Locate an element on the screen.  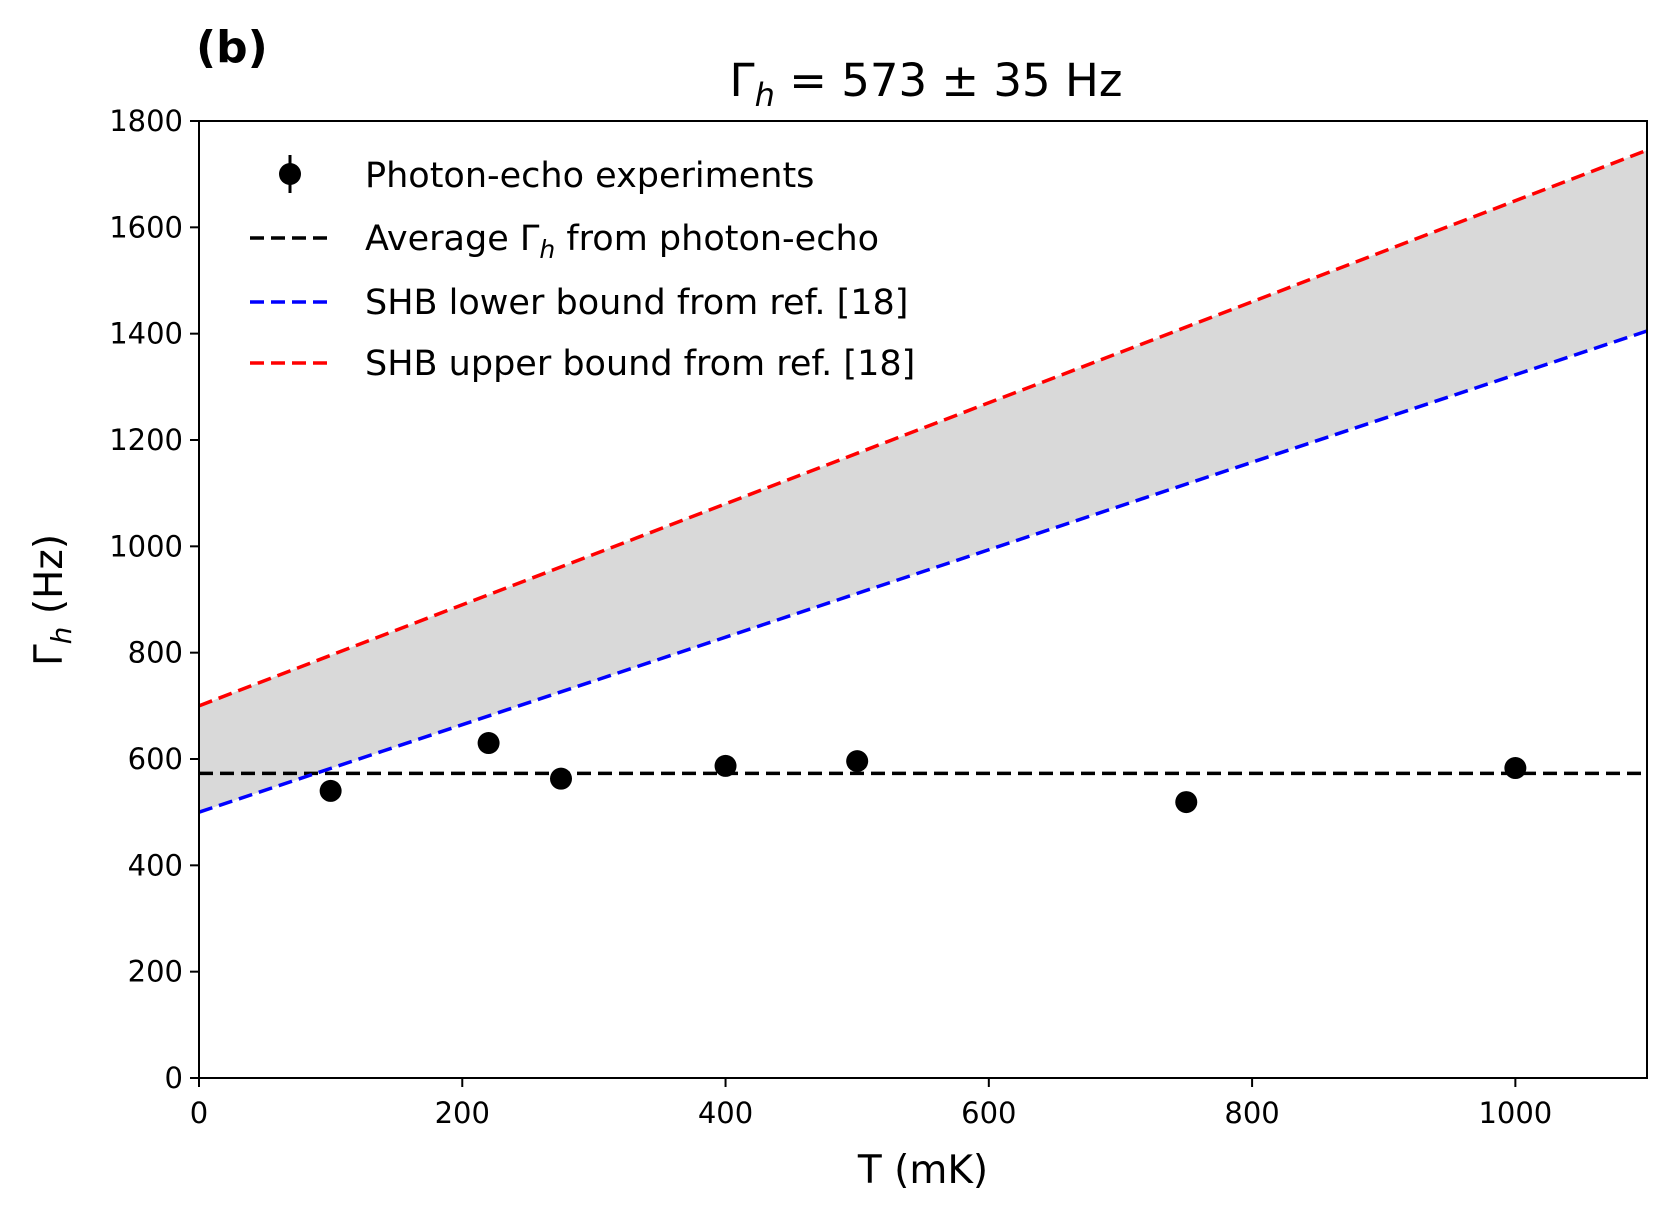
y-tick-label: 1600 is located at coordinates (146, 227).